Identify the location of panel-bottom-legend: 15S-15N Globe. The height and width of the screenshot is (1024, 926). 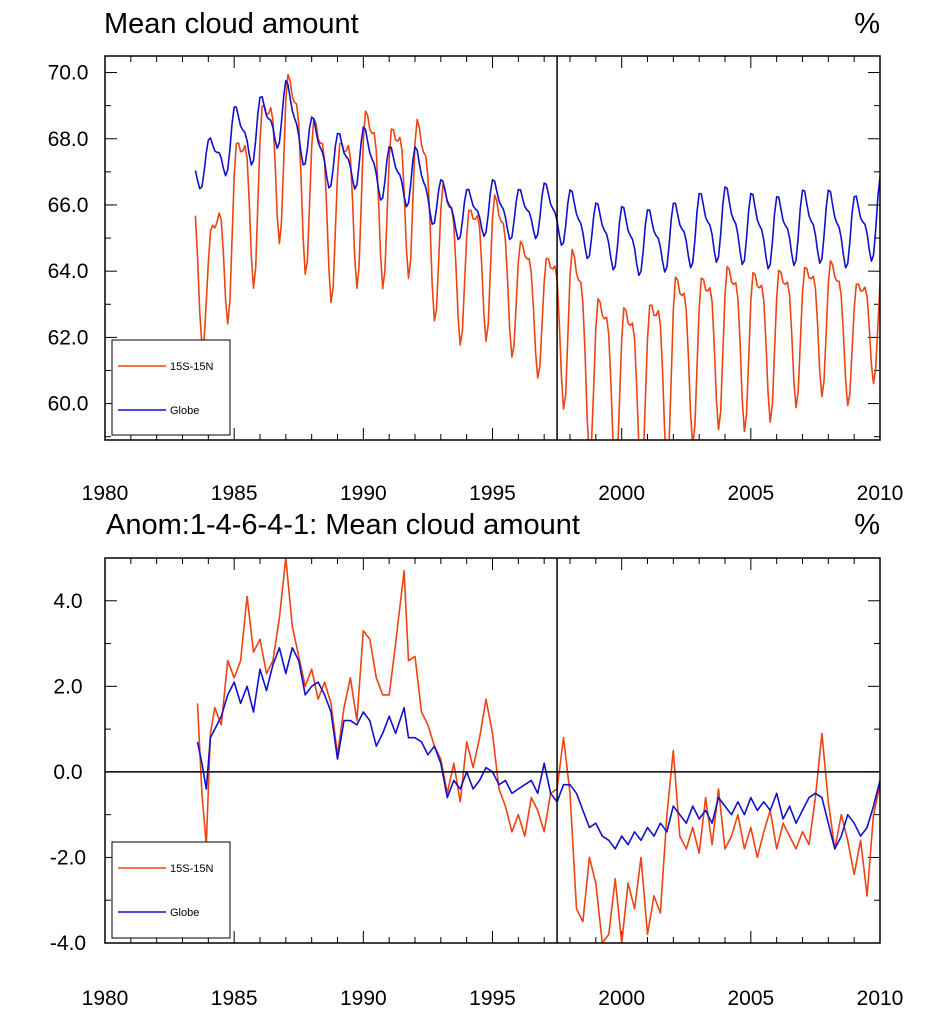
(171, 890).